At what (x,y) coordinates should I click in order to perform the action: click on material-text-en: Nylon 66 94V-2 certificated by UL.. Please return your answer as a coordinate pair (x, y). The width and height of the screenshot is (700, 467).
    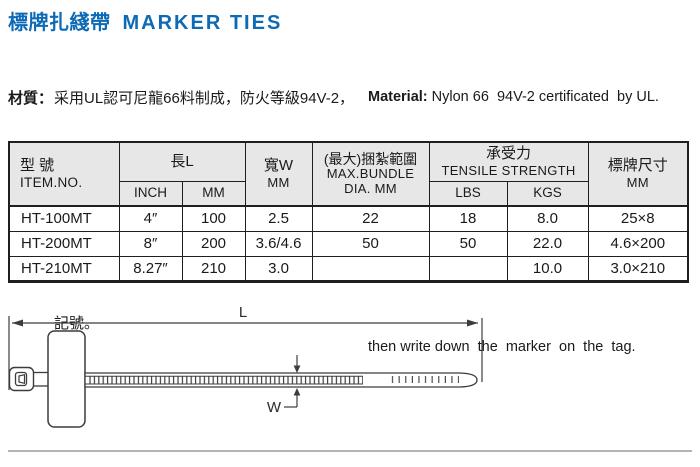
    Looking at the image, I should click on (543, 97).